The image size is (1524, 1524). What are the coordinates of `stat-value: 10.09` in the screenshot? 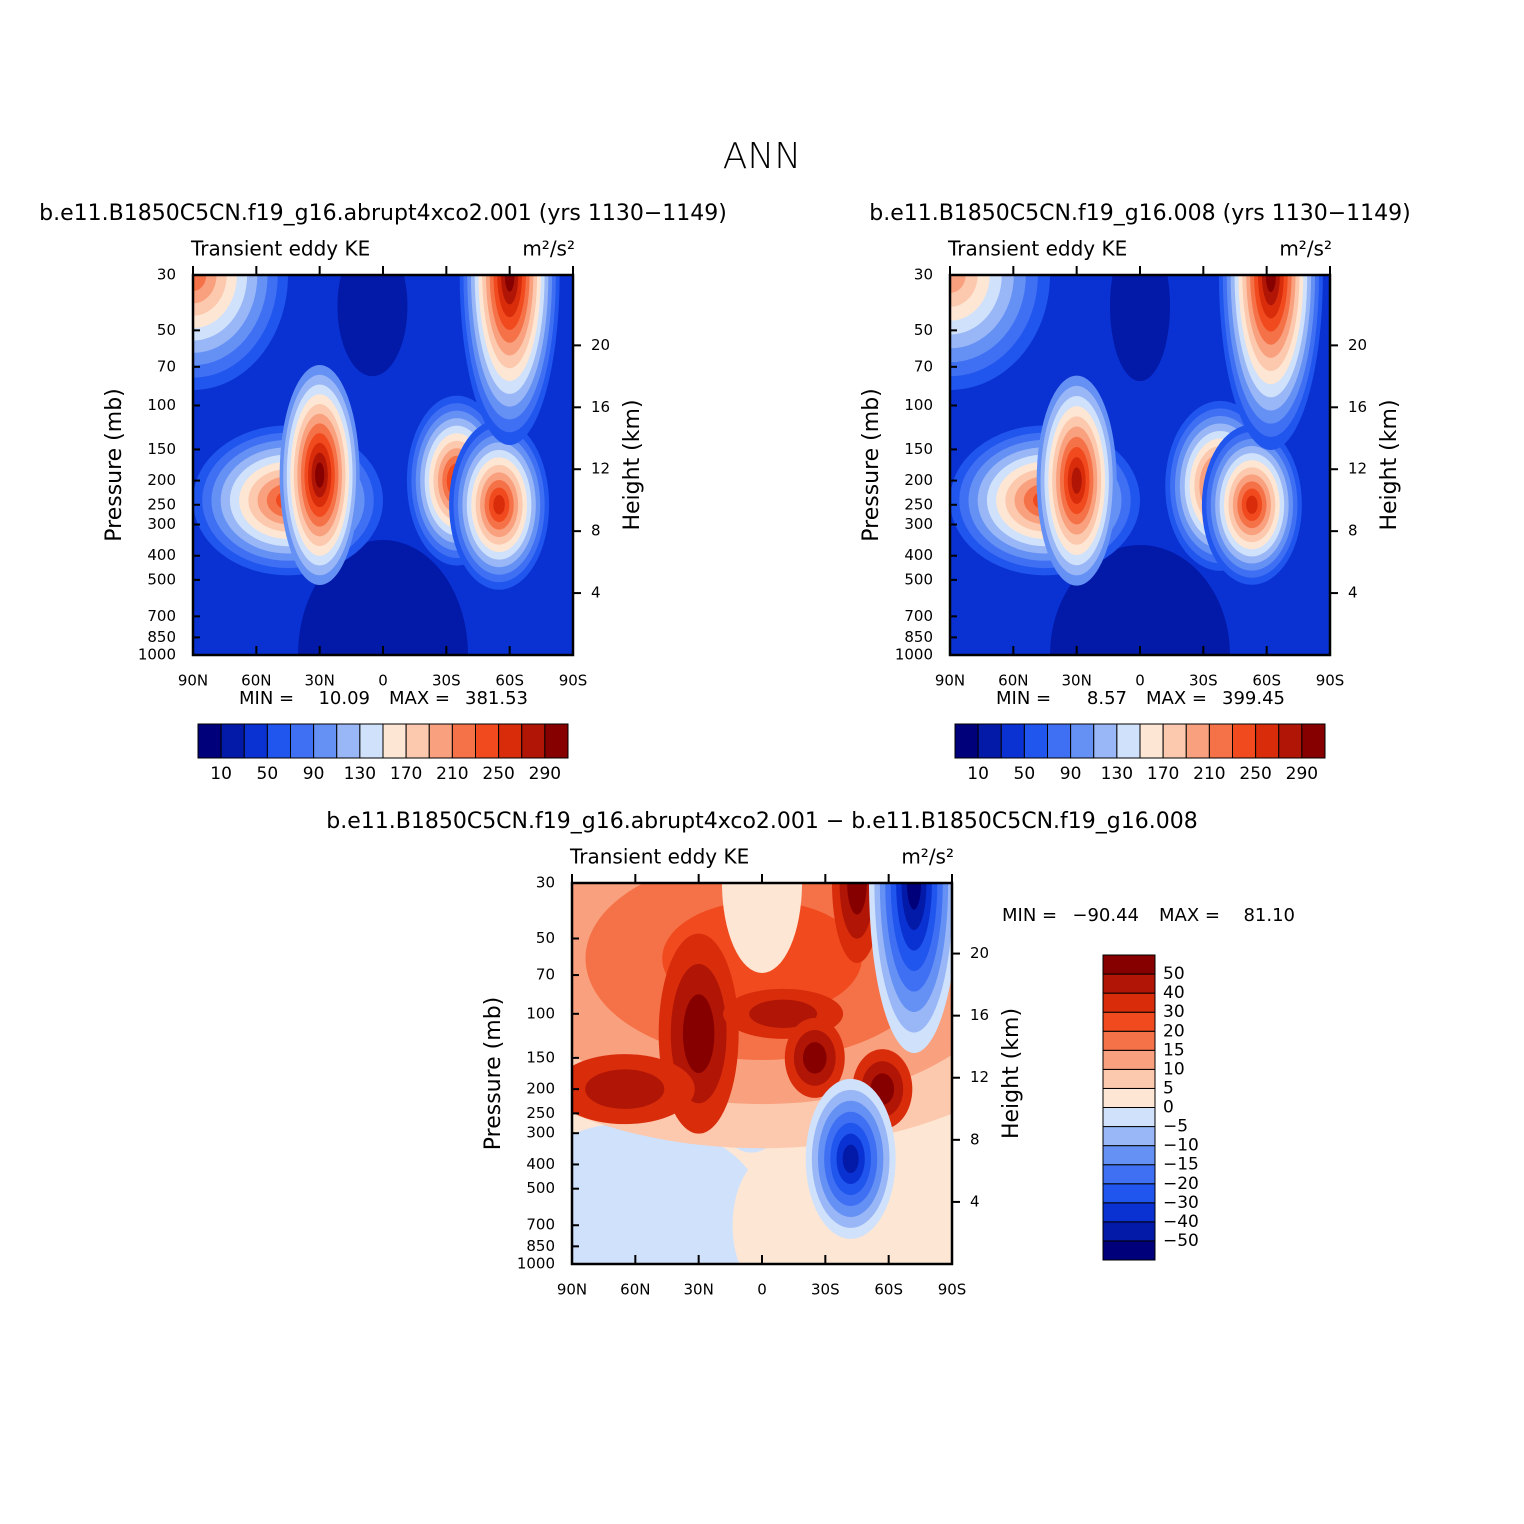 It's located at (344, 698).